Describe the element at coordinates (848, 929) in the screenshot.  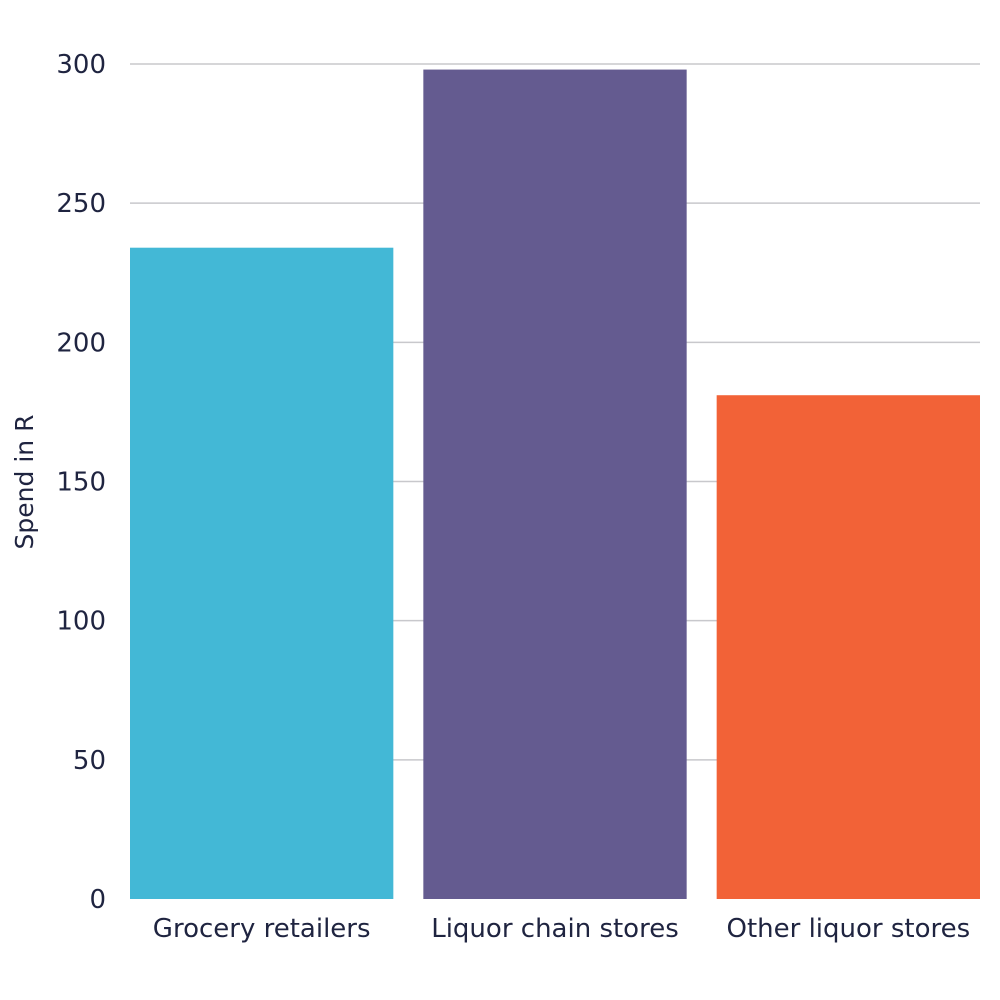
I see `x-tick-label: Other liquor stores` at that location.